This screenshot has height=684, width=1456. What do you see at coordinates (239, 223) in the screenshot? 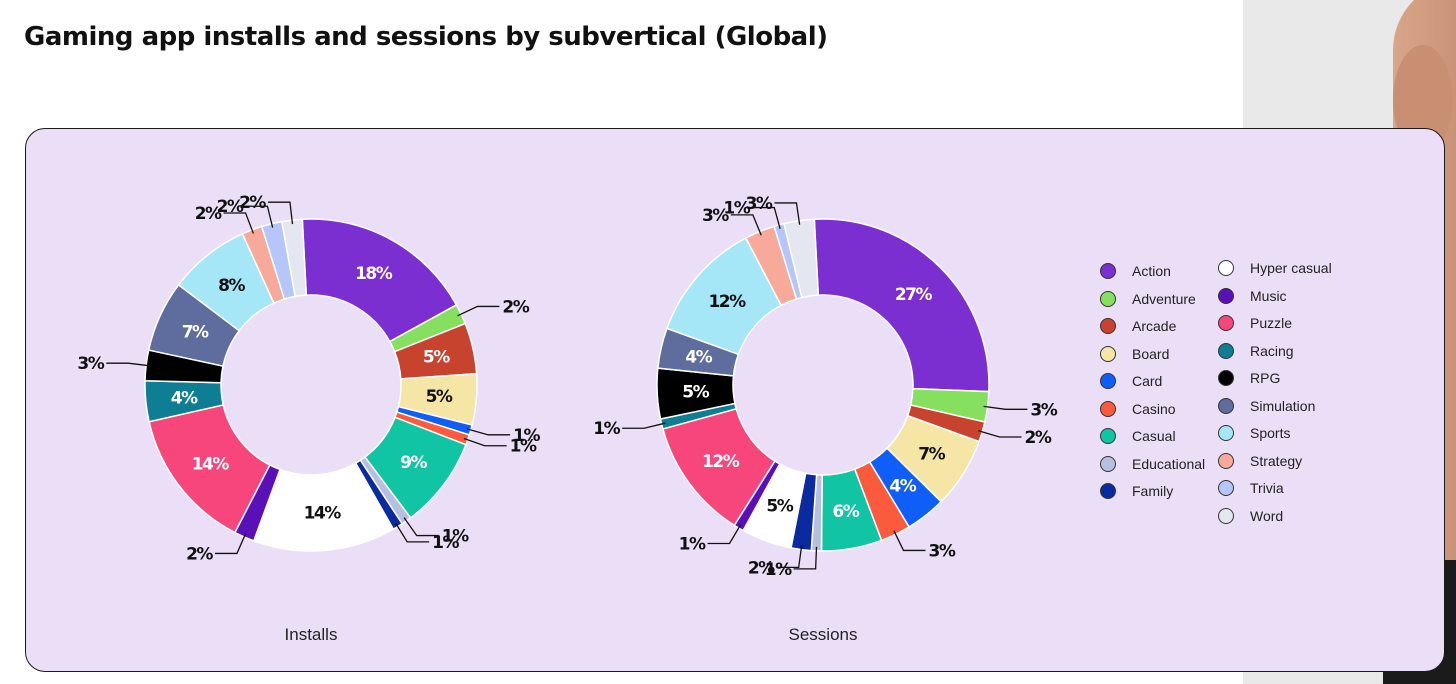
I see `installs-leader-strategy` at bounding box center [239, 223].